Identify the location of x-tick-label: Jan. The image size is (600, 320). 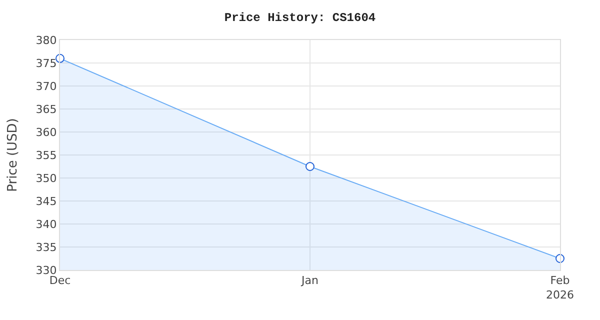
(309, 281).